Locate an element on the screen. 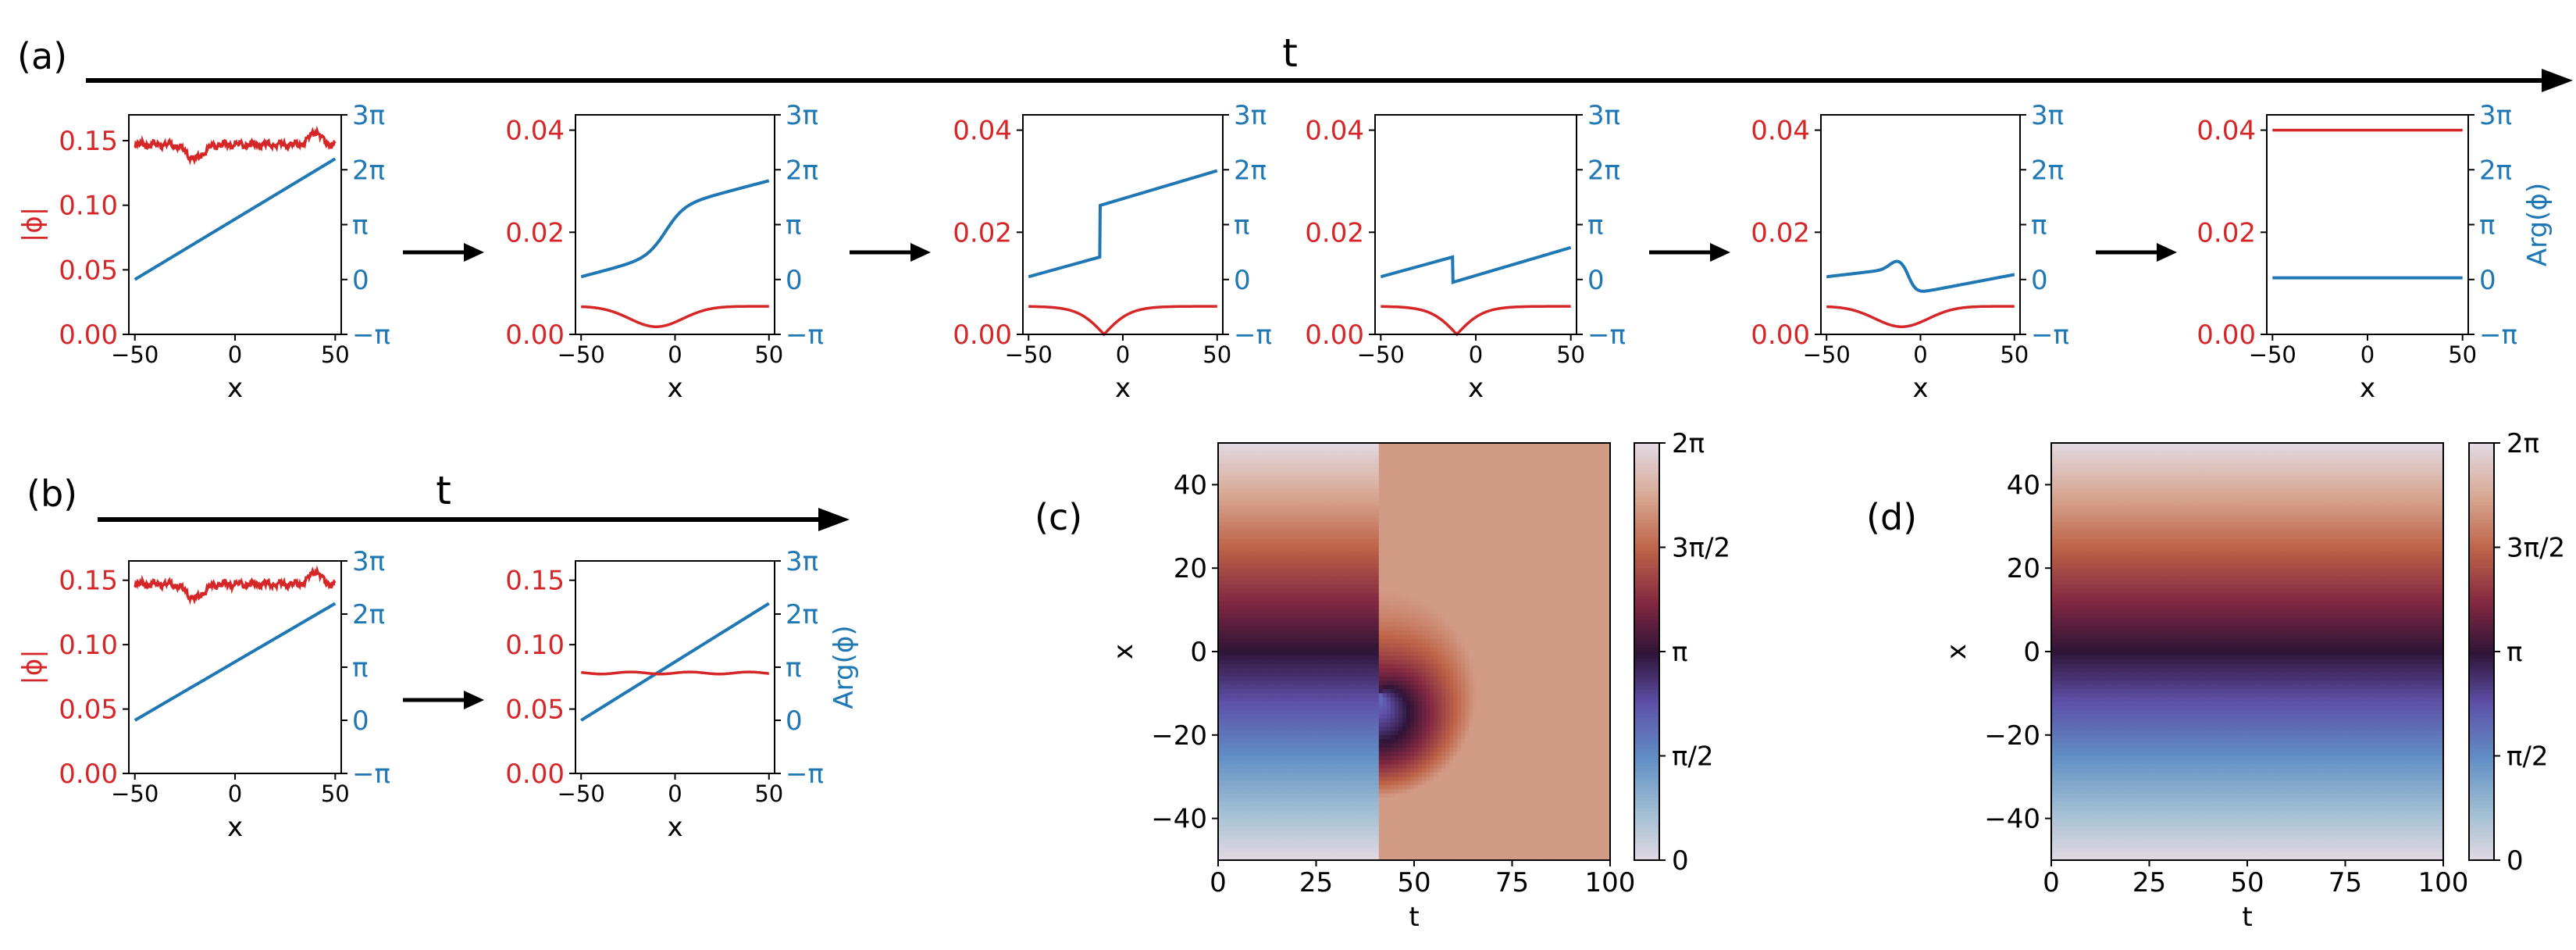  time-arrow-b-label: t is located at coordinates (444, 490).